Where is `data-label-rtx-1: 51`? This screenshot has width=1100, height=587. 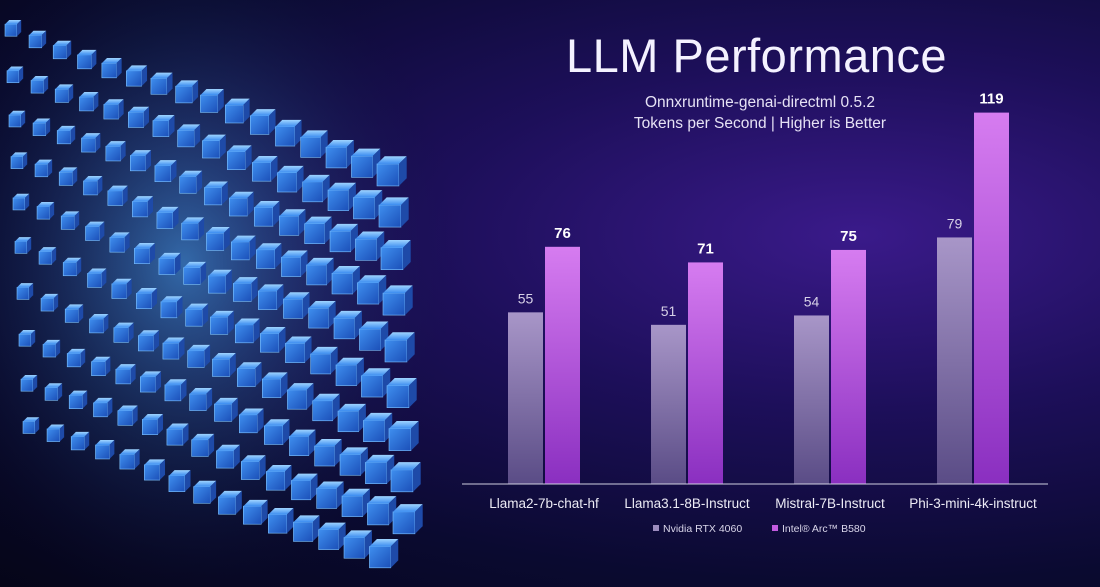 data-label-rtx-1: 51 is located at coordinates (669, 311).